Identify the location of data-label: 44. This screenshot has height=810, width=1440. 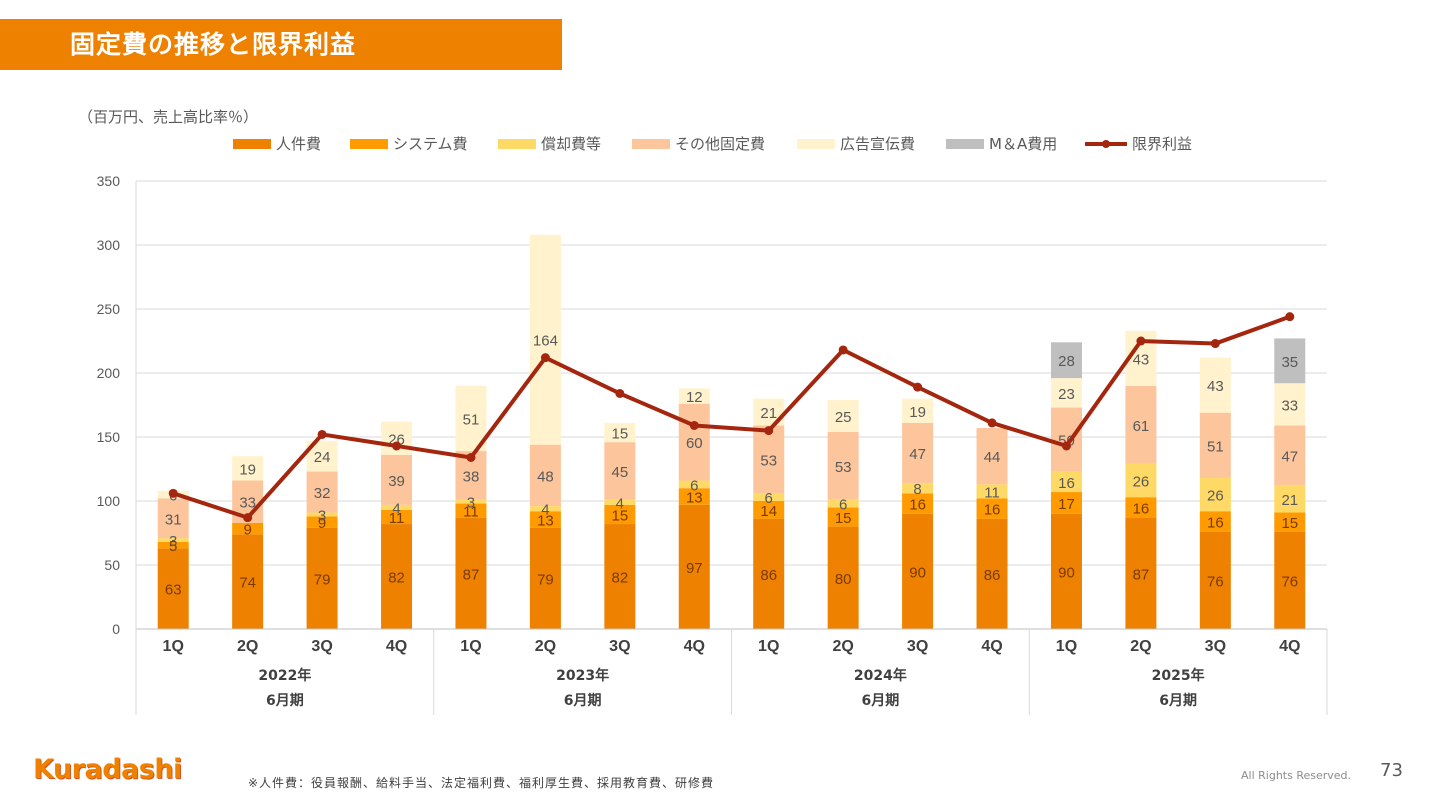
(992, 457).